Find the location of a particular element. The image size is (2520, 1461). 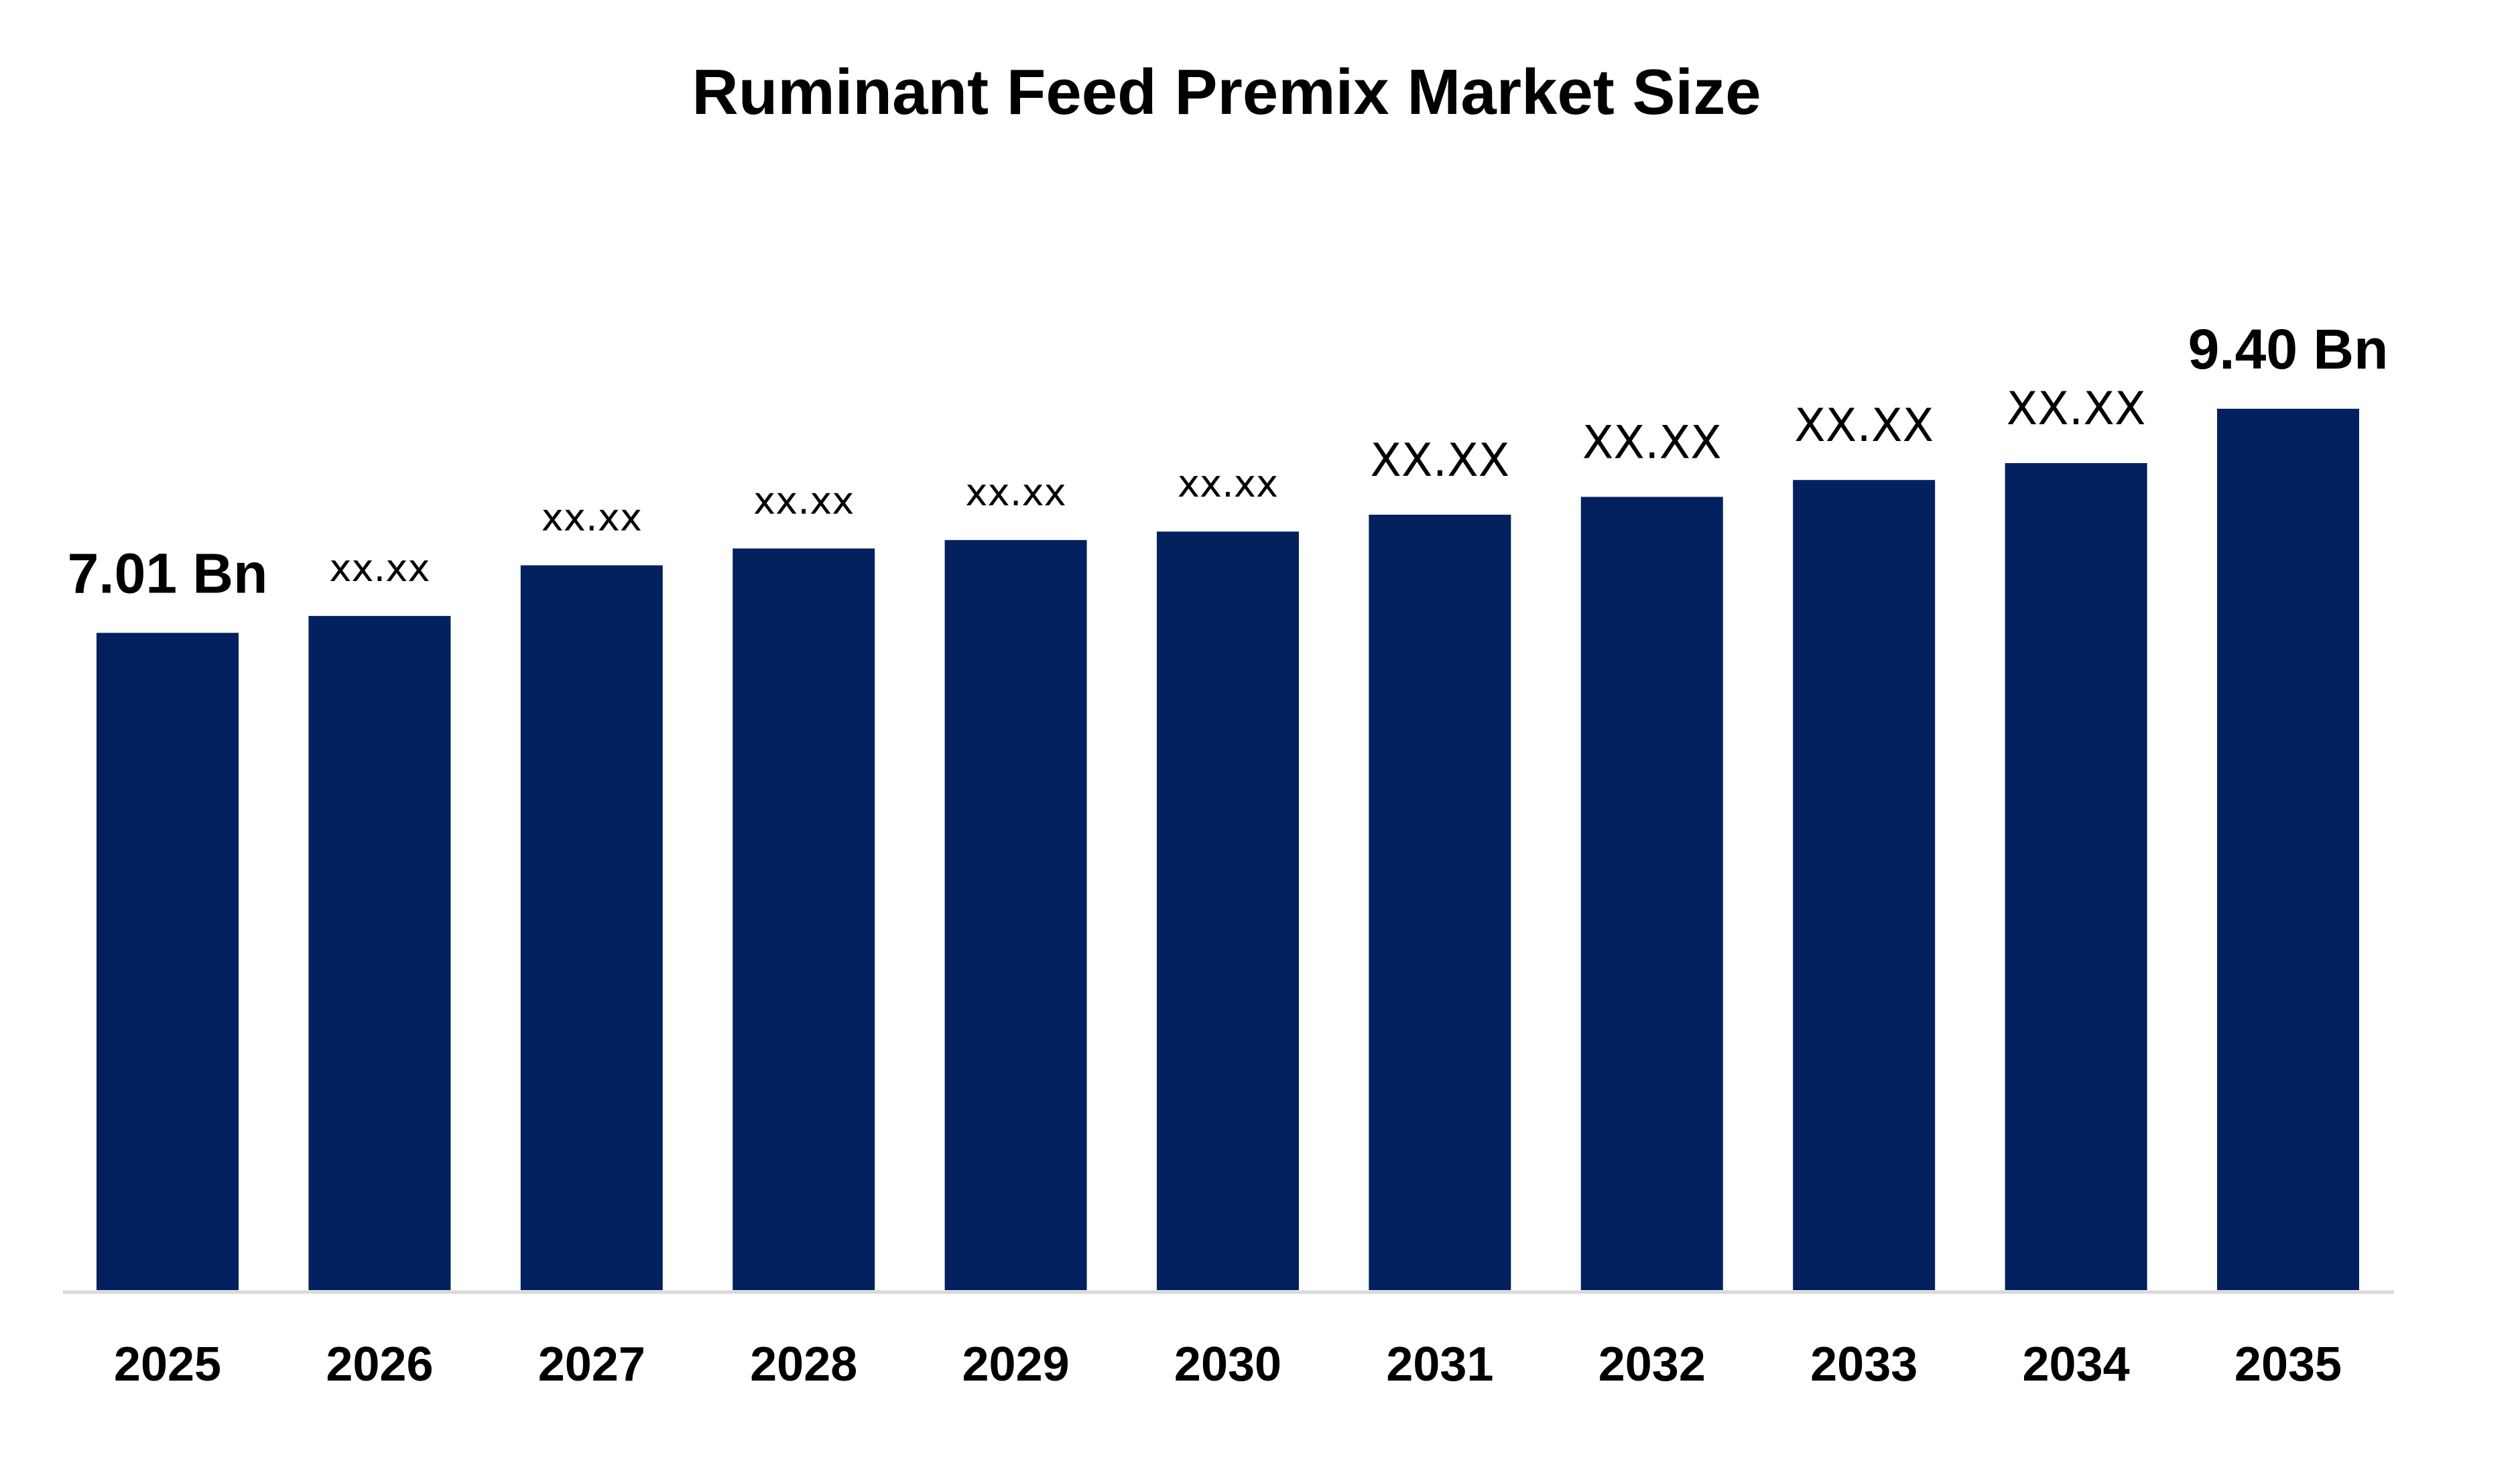

bar-2031 is located at coordinates (1440, 902).